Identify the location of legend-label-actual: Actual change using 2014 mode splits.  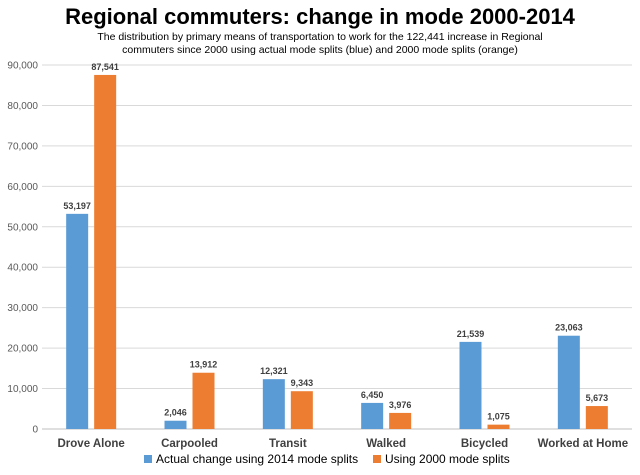
(257, 459).